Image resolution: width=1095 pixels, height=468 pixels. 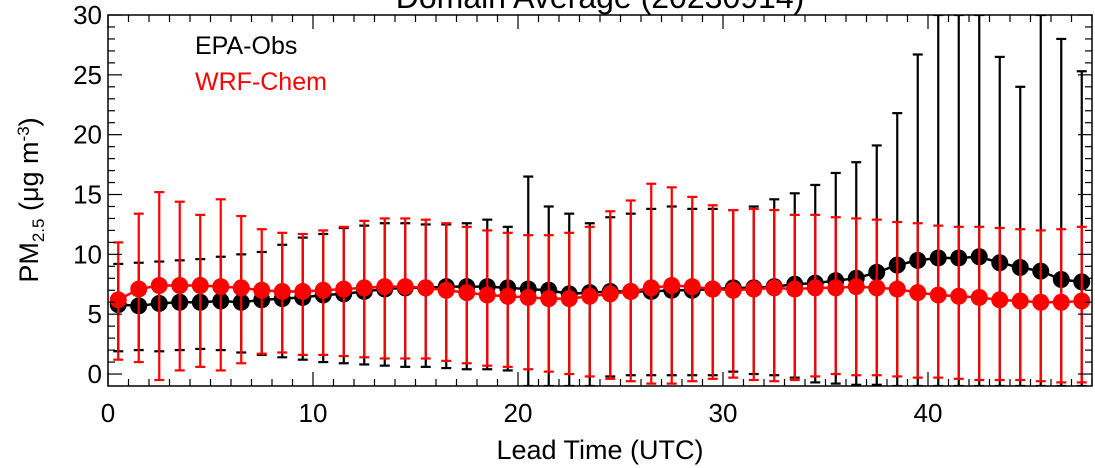 What do you see at coordinates (87, 75) in the screenshot?
I see `y-tick-label: 25` at bounding box center [87, 75].